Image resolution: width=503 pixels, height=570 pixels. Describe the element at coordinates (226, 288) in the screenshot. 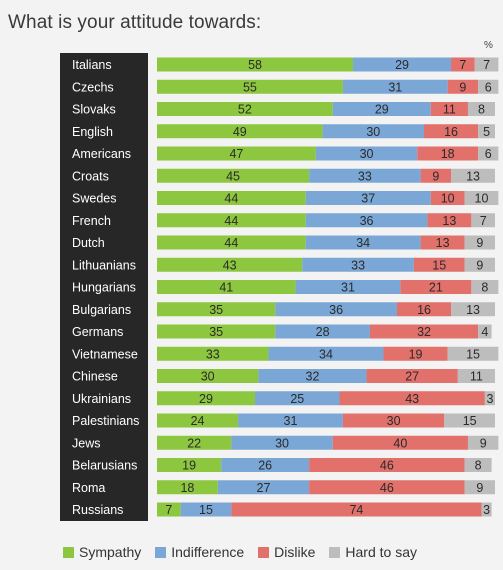

I see `data-label: 41` at that location.